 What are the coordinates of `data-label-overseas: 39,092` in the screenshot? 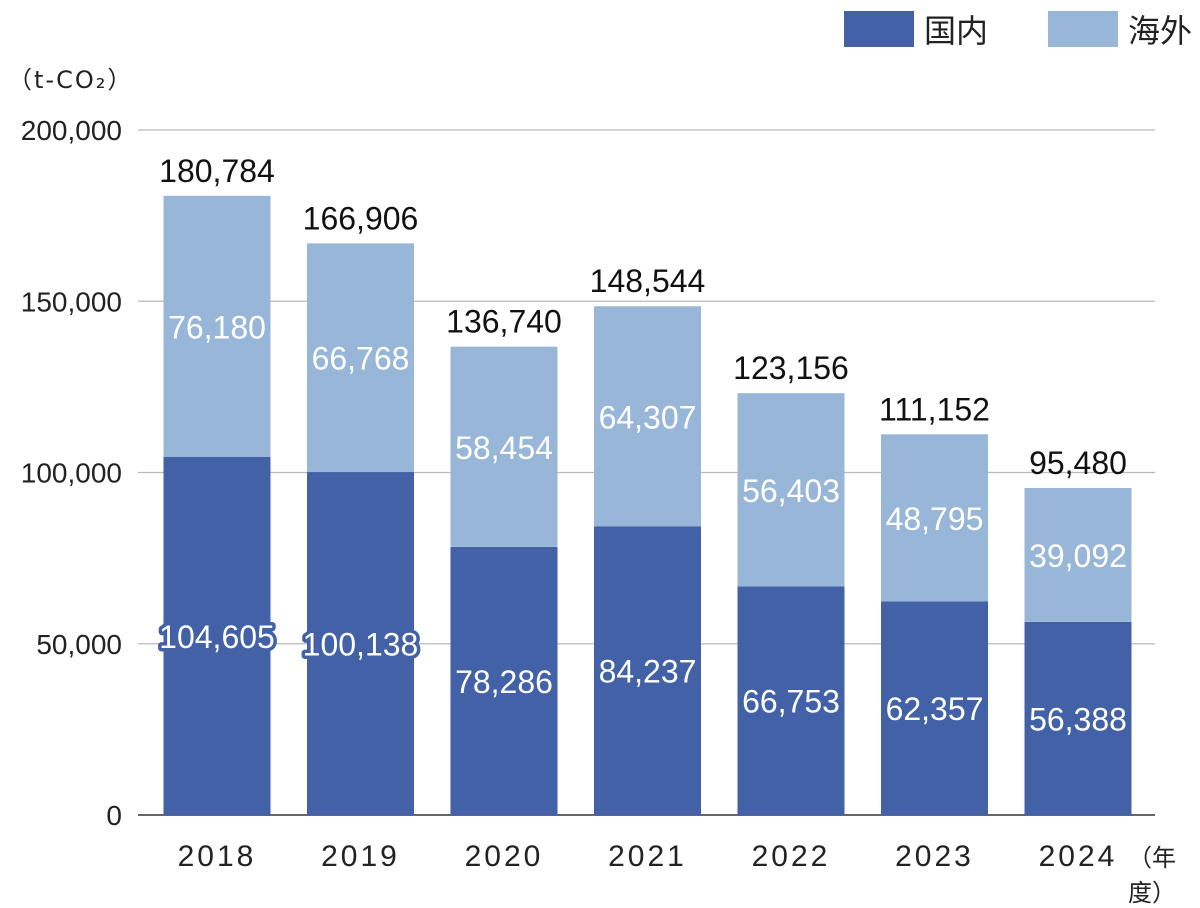 It's located at (1078, 556).